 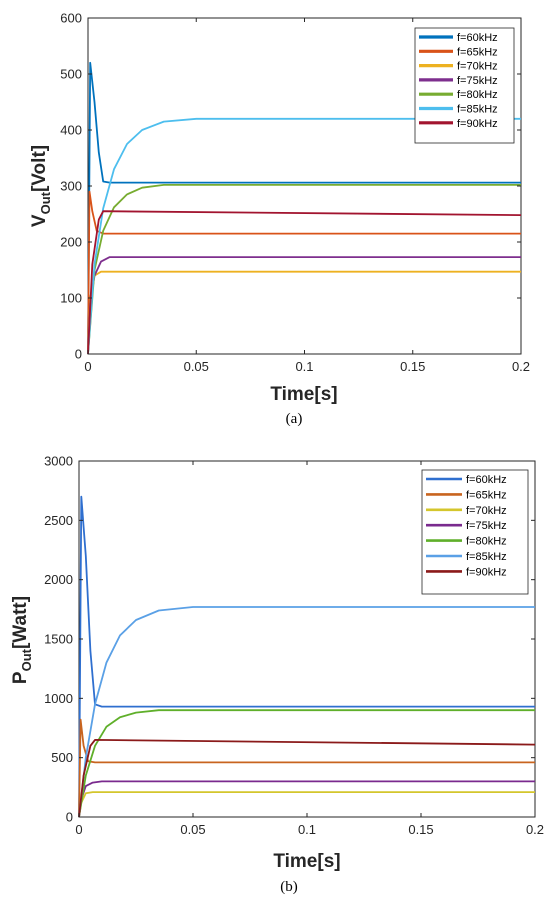 What do you see at coordinates (196, 366) in the screenshot?
I see `x-tick-label-a-1: 0.05` at bounding box center [196, 366].